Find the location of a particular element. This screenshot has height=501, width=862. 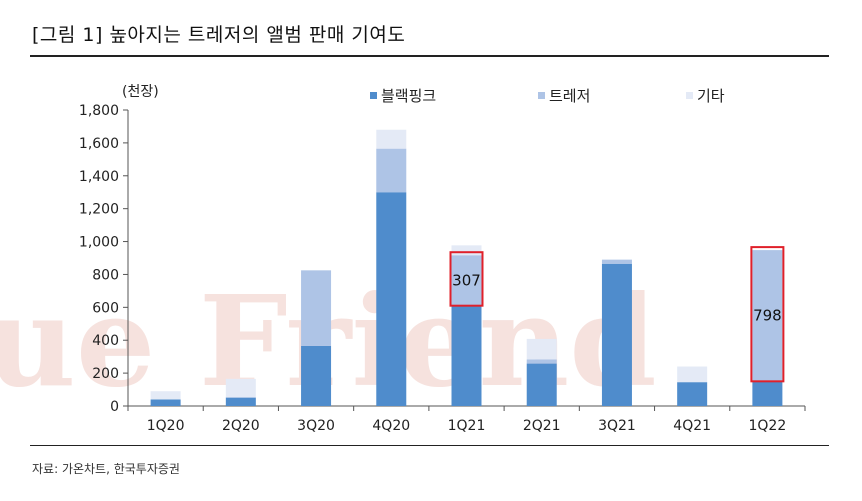

x-tick-label: 3Q20 is located at coordinates (316, 426).